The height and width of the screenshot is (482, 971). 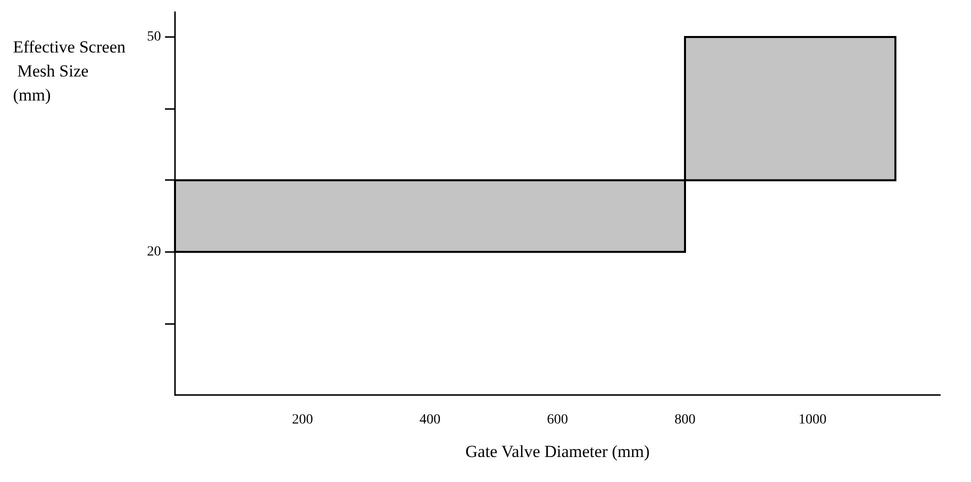 I want to click on x-axis-title: Gate Valve Diameter (mm), so click(x=557, y=451).